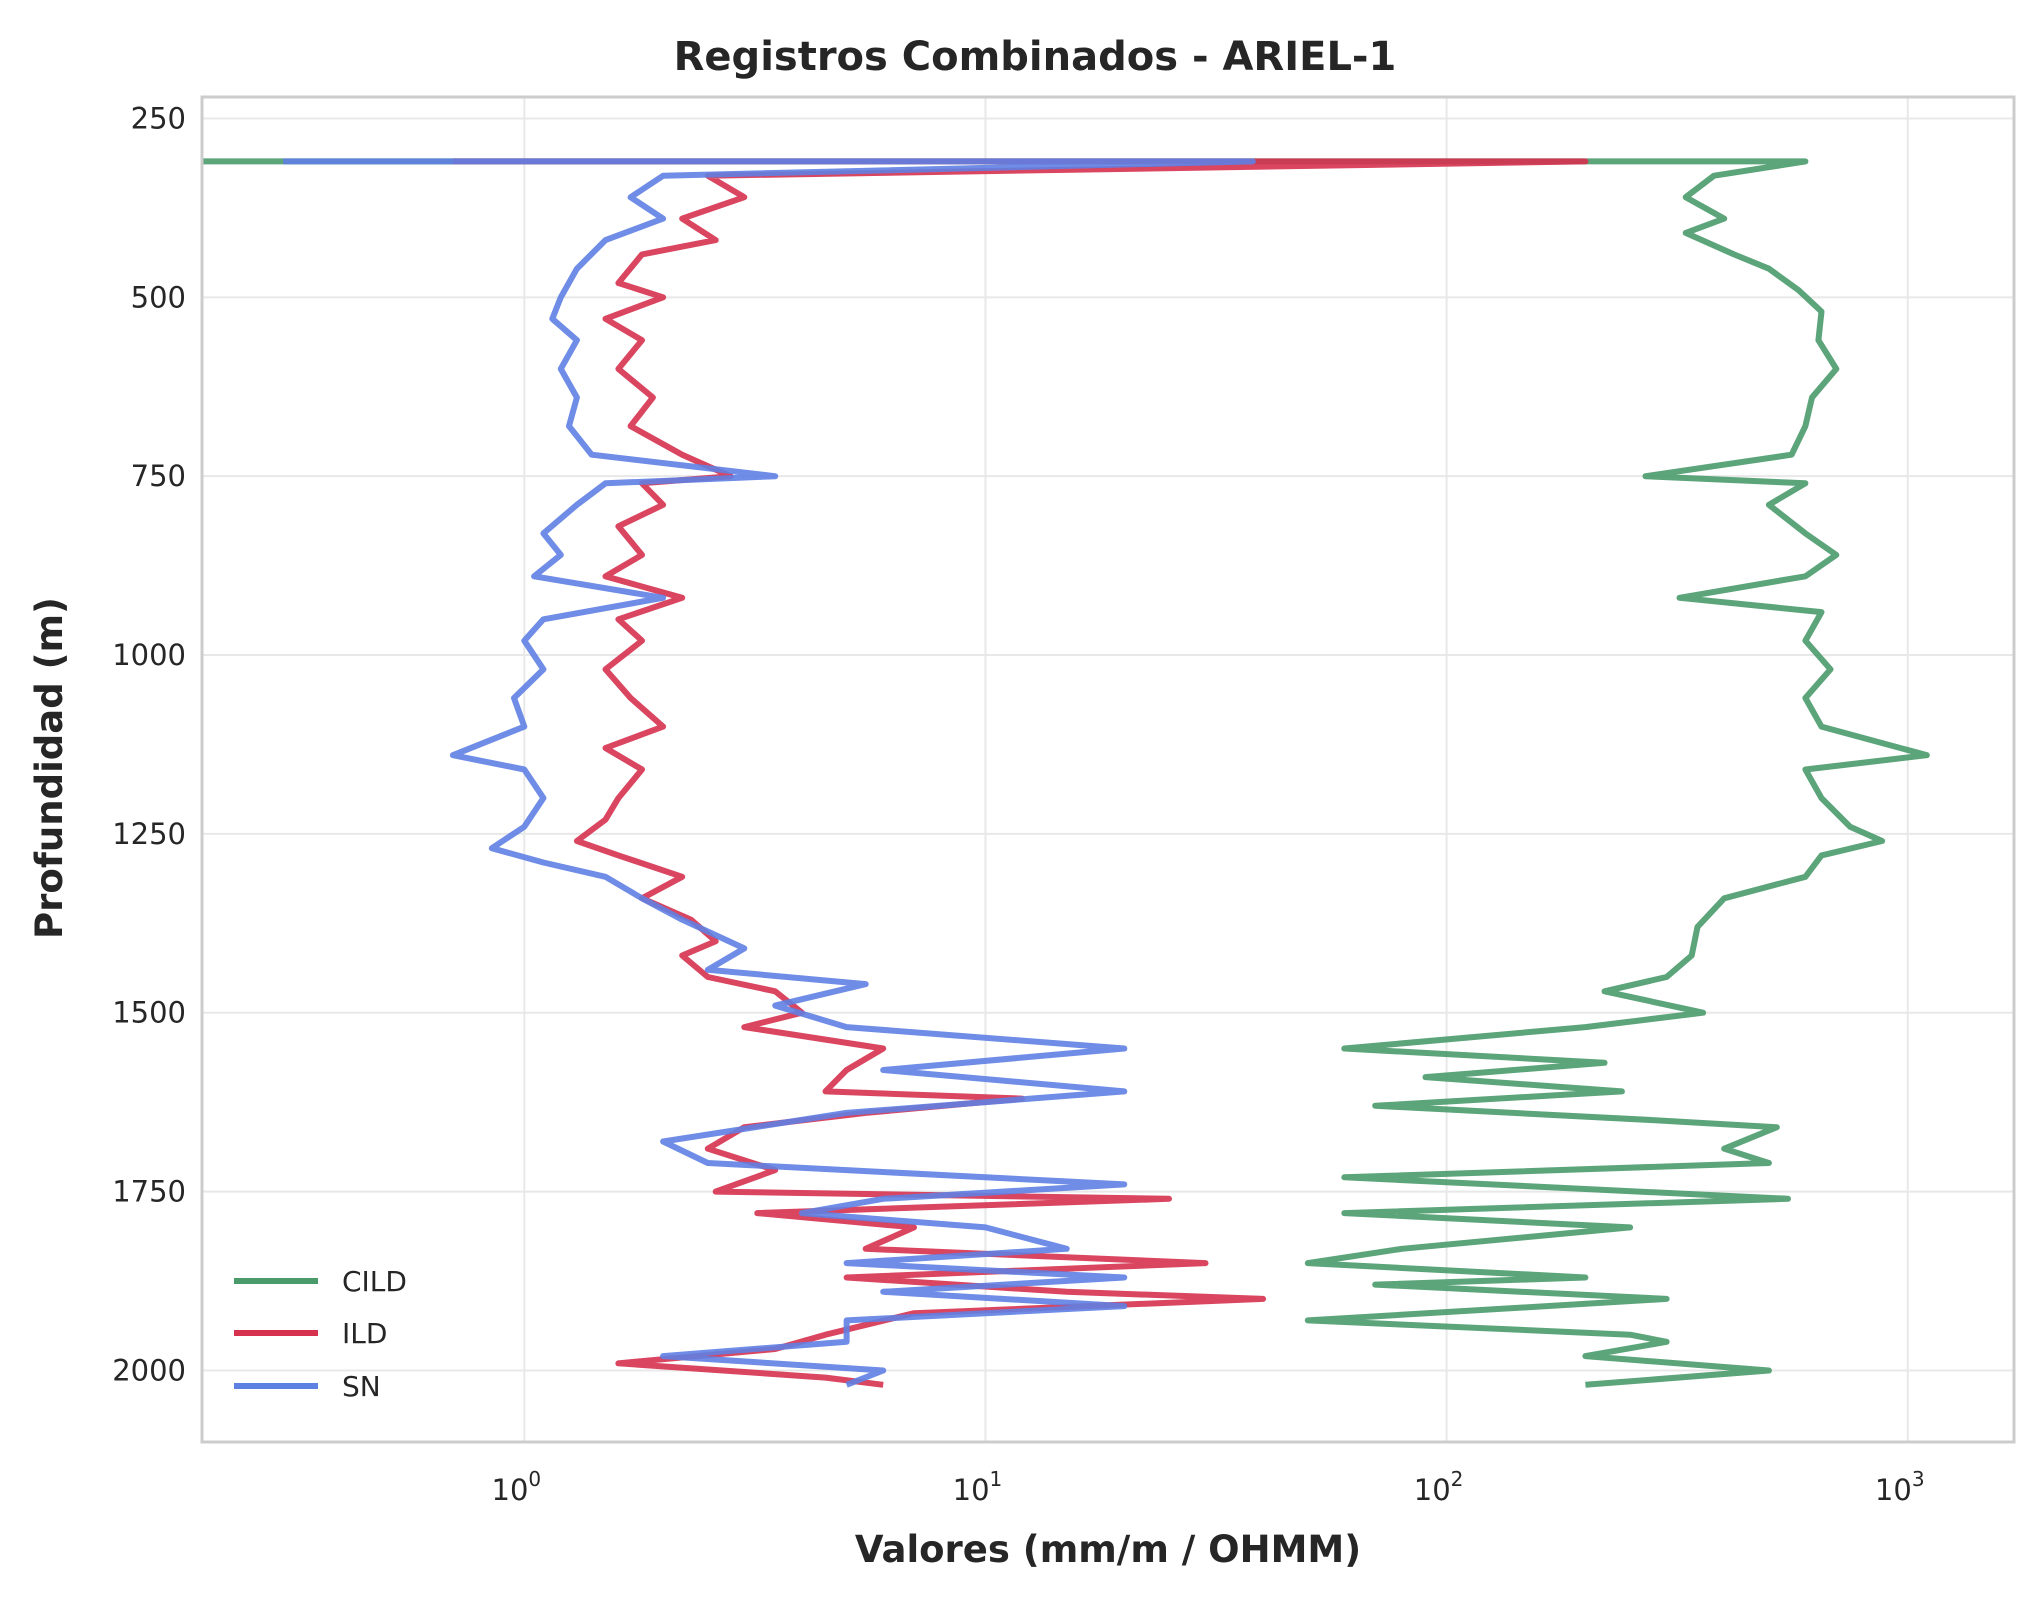 This screenshot has height=1600, width=2037. What do you see at coordinates (374, 1281) in the screenshot?
I see `legend-label-cild: CILD` at bounding box center [374, 1281].